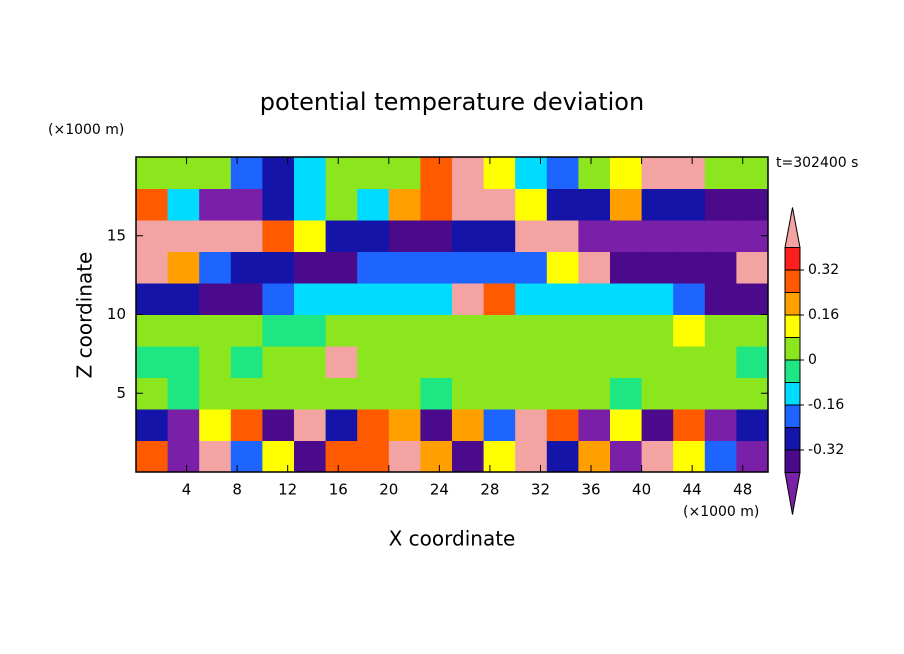 The height and width of the screenshot is (654, 904). Describe the element at coordinates (826, 405) in the screenshot. I see `colorbar-label: -0.16` at that location.